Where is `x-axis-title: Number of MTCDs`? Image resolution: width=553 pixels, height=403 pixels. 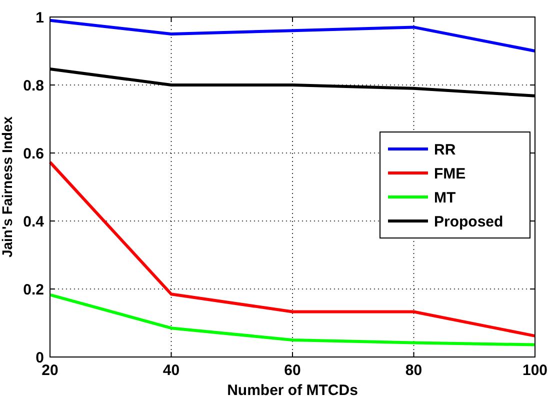 x-axis-title: Number of MTCDs is located at coordinates (292, 390).